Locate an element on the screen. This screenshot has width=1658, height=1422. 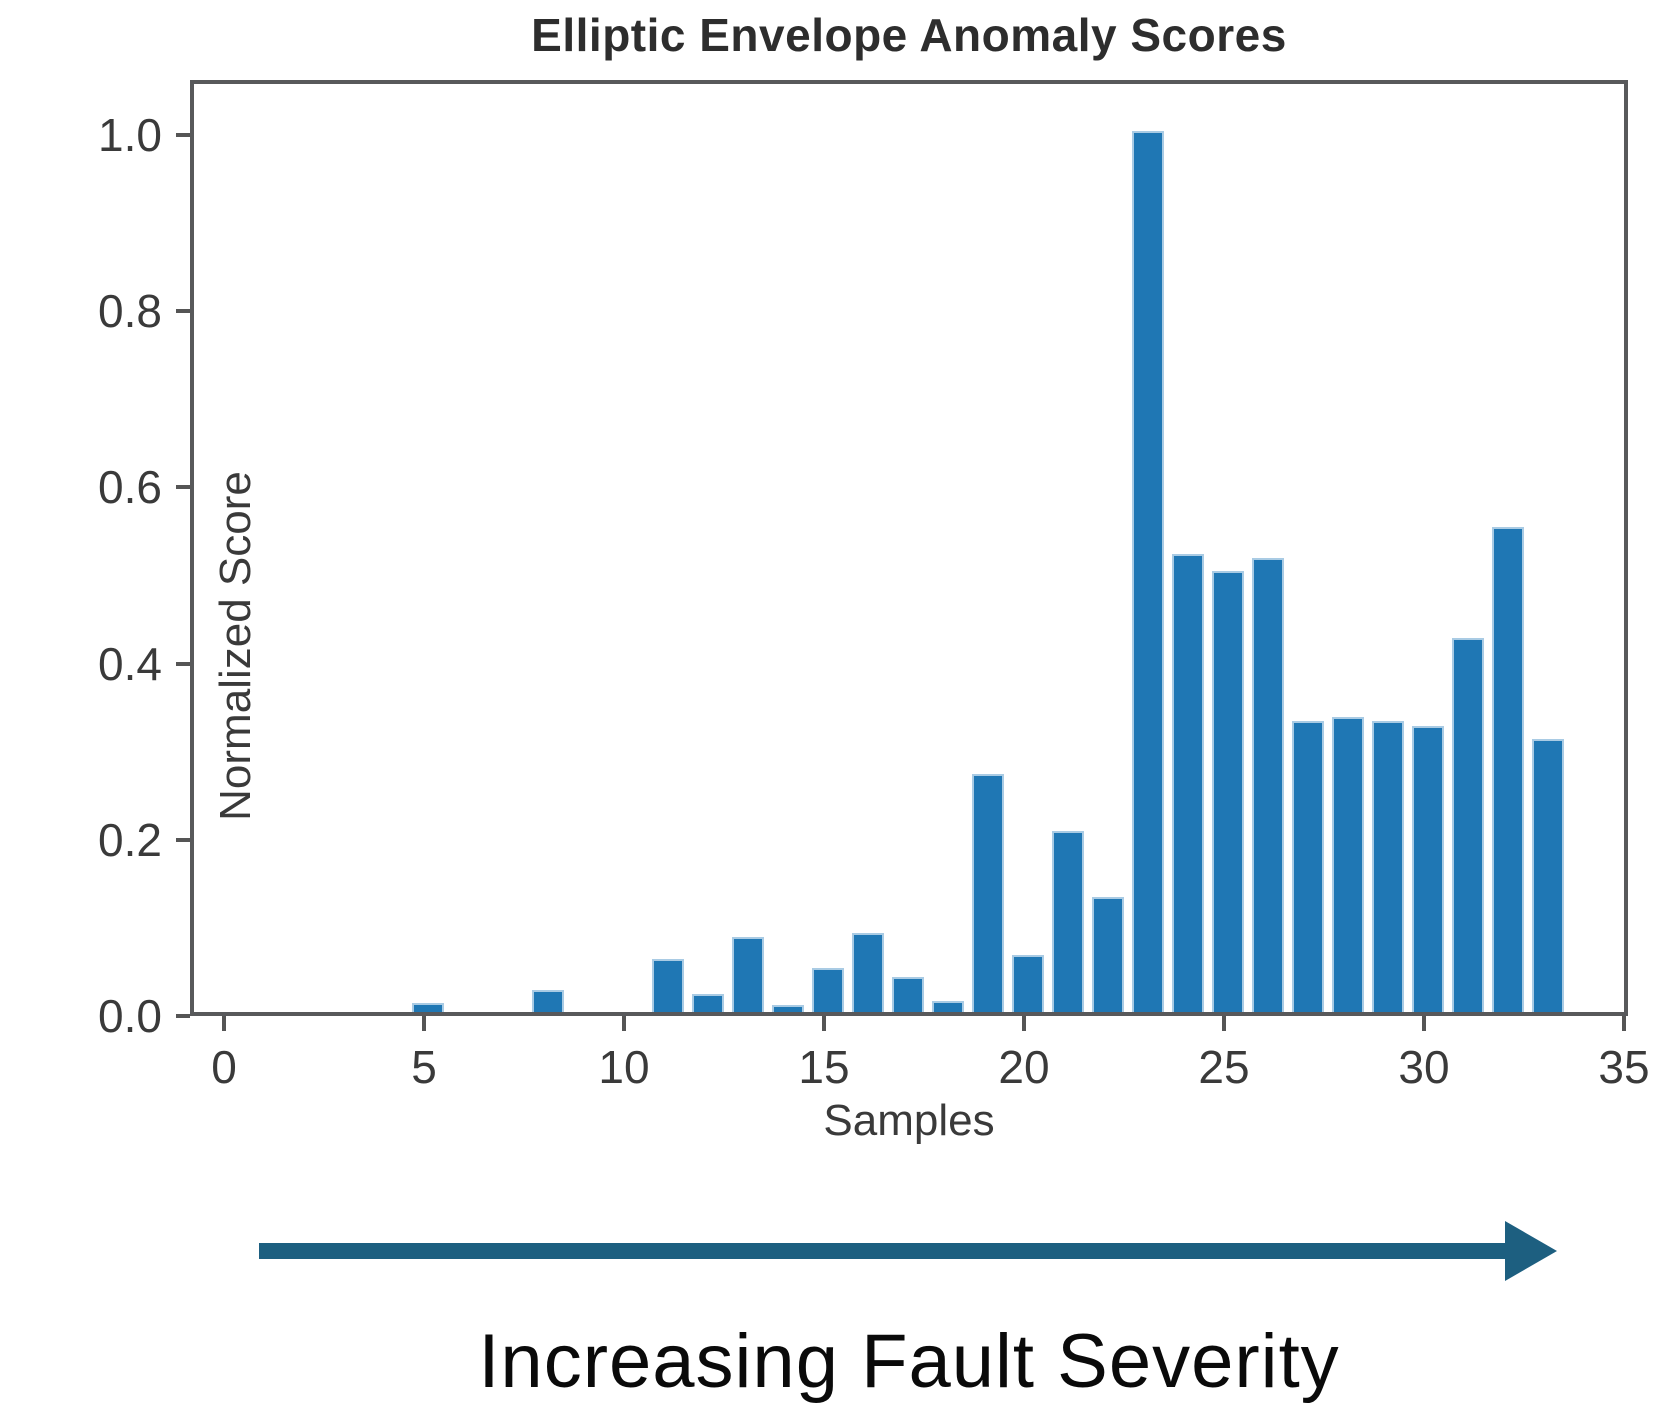
y-tick-label: 0.2 is located at coordinates (130, 839).